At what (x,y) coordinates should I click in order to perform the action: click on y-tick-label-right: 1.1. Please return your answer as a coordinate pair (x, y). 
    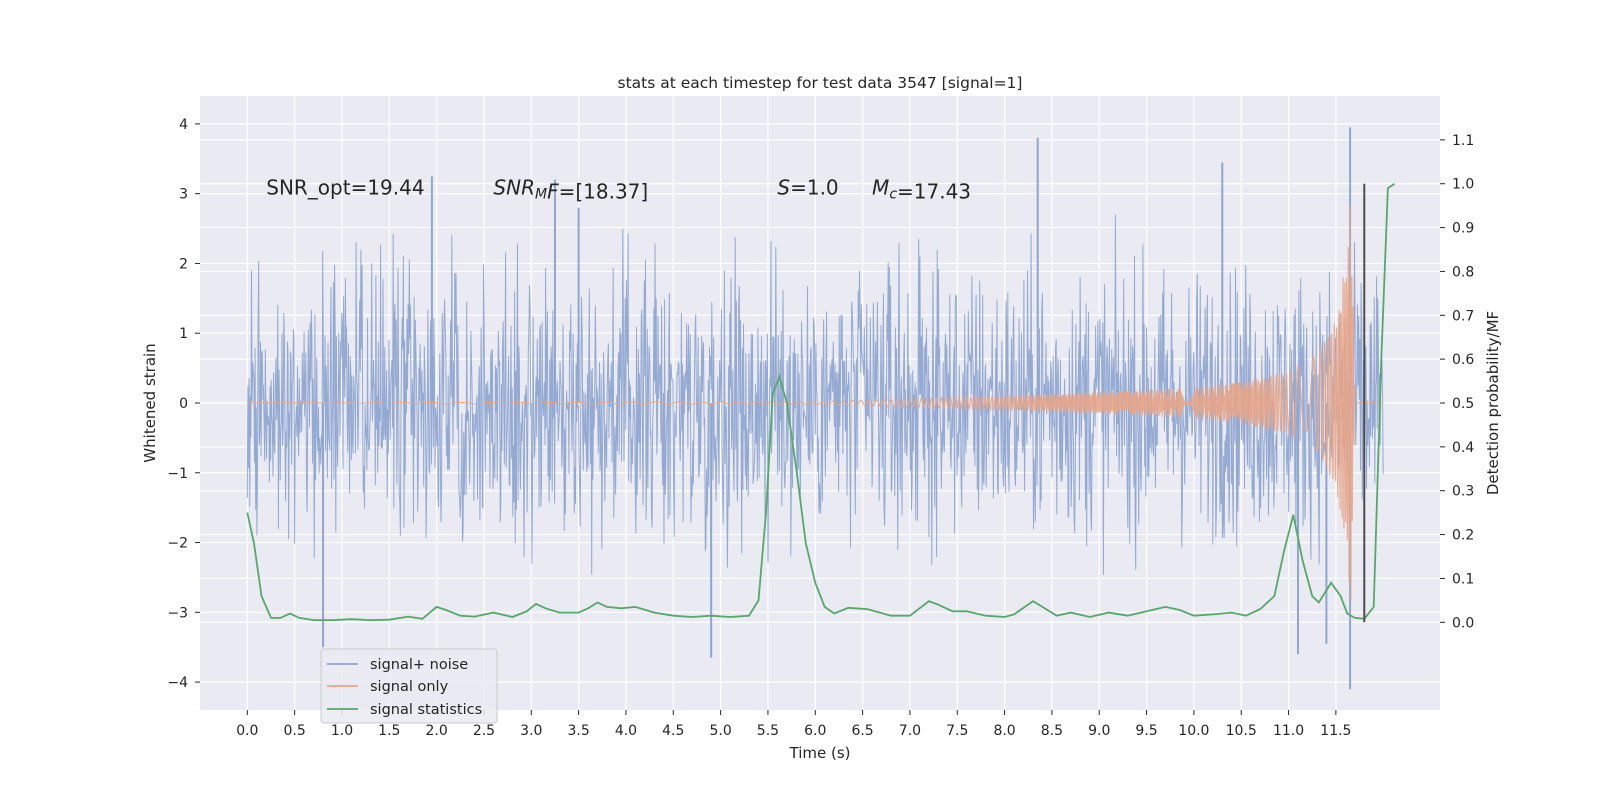
    Looking at the image, I should click on (1463, 141).